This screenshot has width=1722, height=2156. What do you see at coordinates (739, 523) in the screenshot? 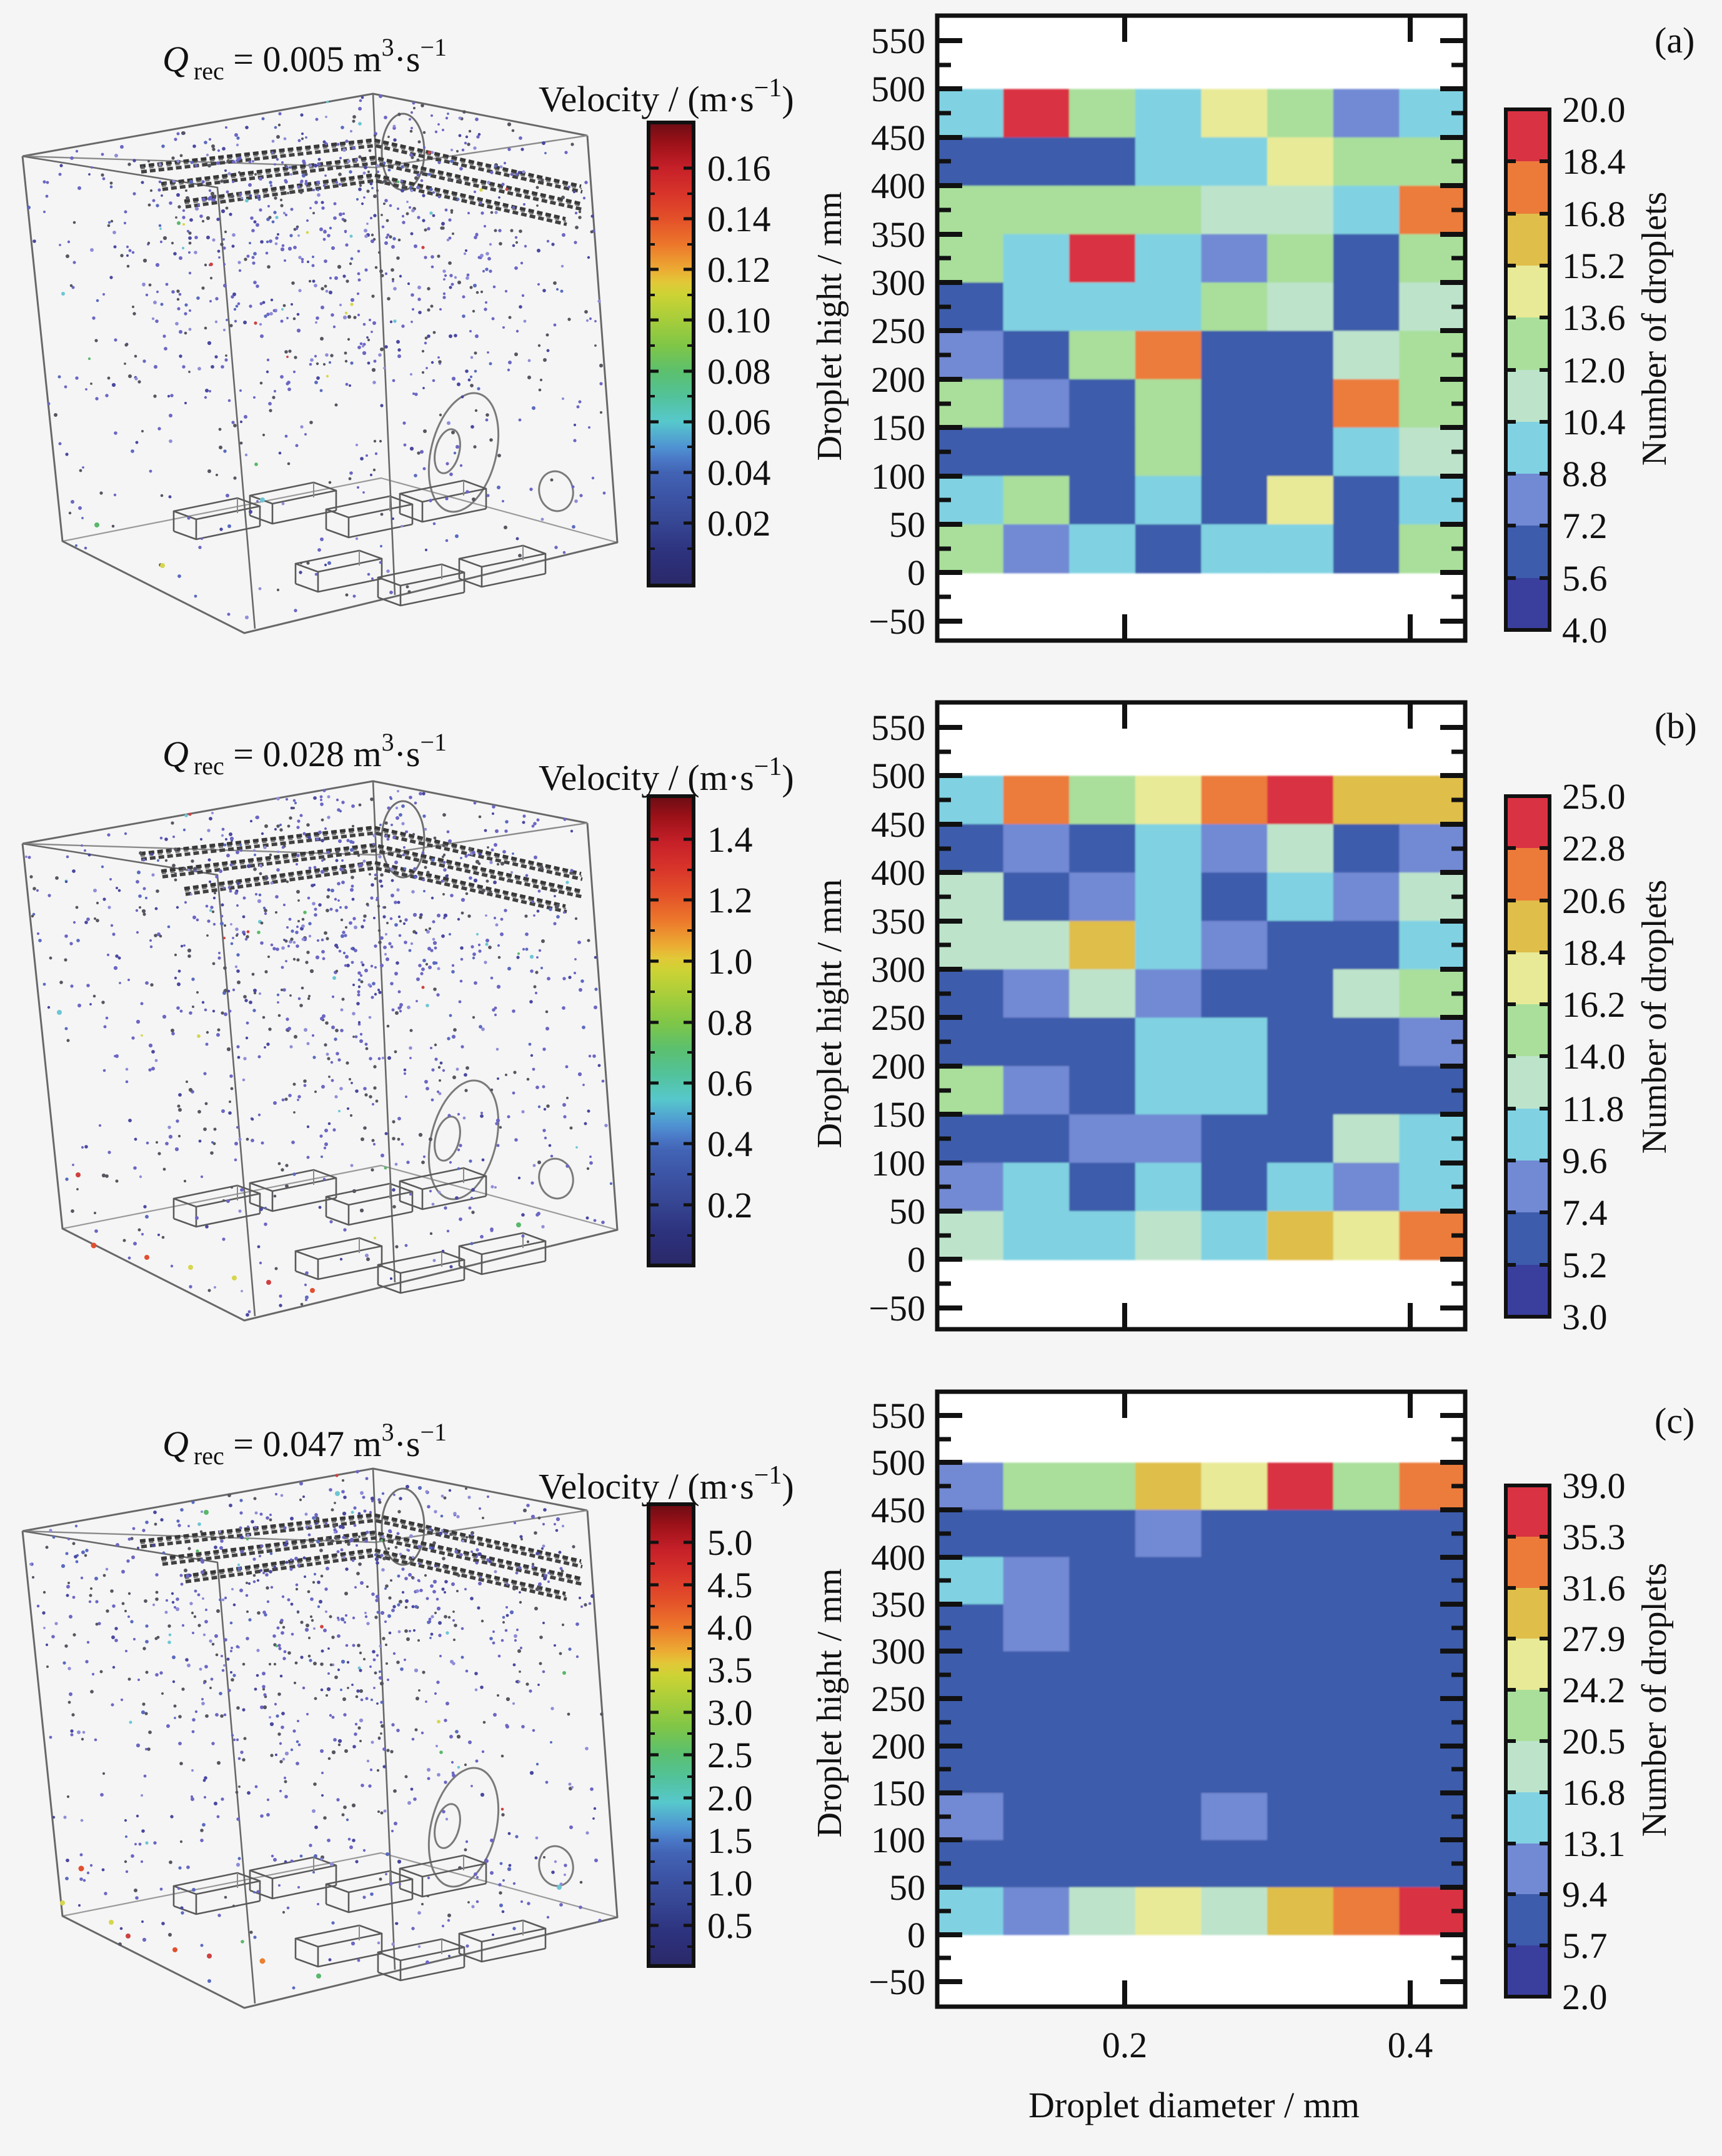
I see `svg-text: 0.02` at bounding box center [739, 523].